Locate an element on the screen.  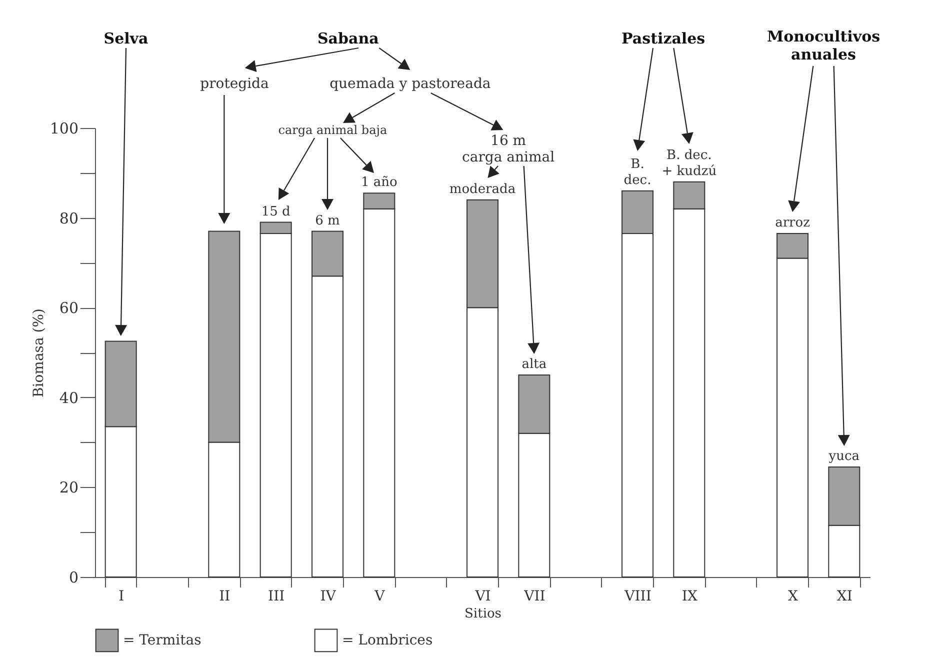
annotation: arroz is located at coordinates (792, 223).